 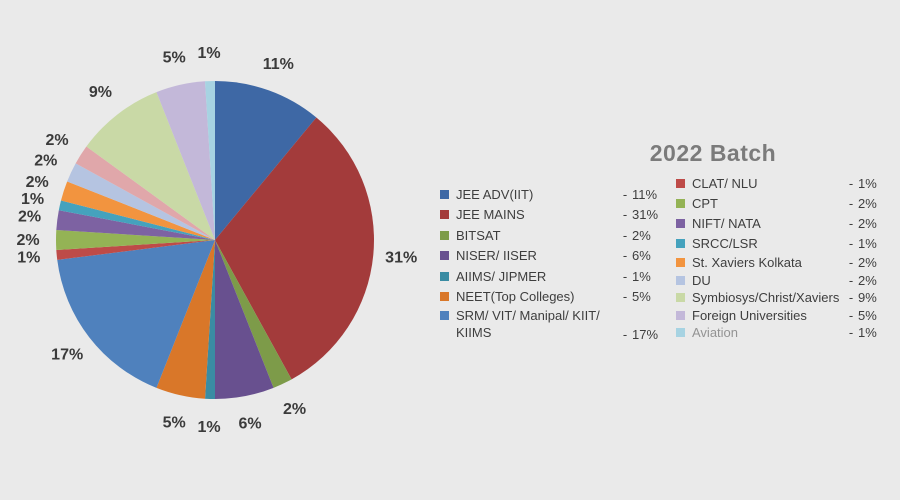 I want to click on pie-slice-label: 6%, so click(x=249, y=424).